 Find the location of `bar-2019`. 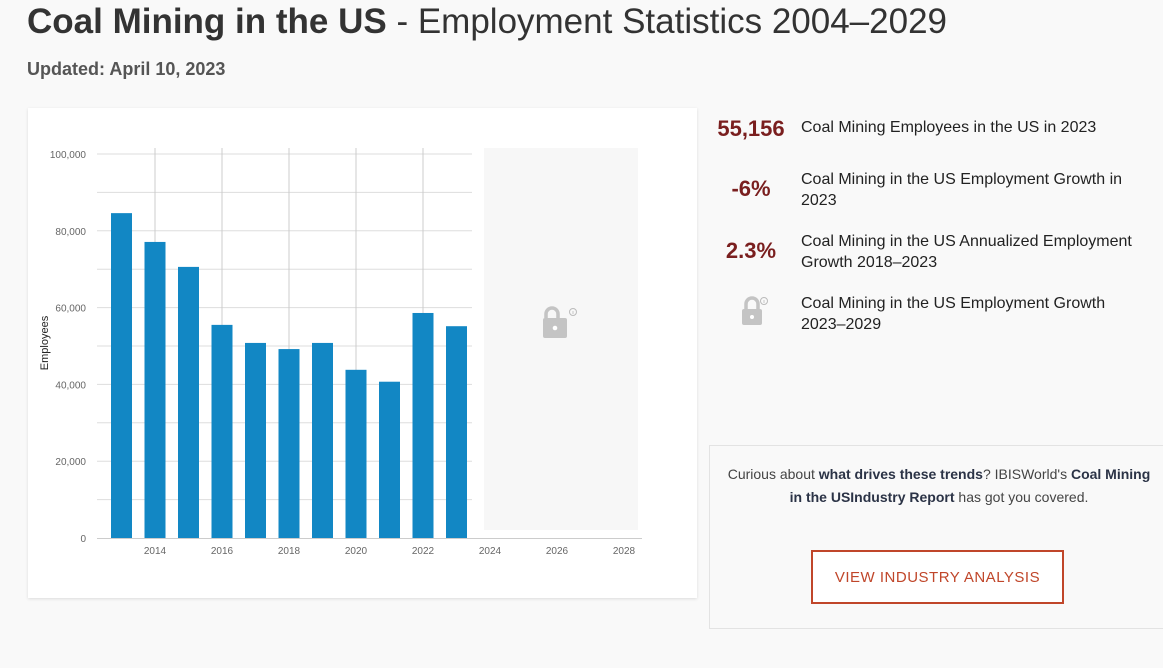

bar-2019 is located at coordinates (322, 440).